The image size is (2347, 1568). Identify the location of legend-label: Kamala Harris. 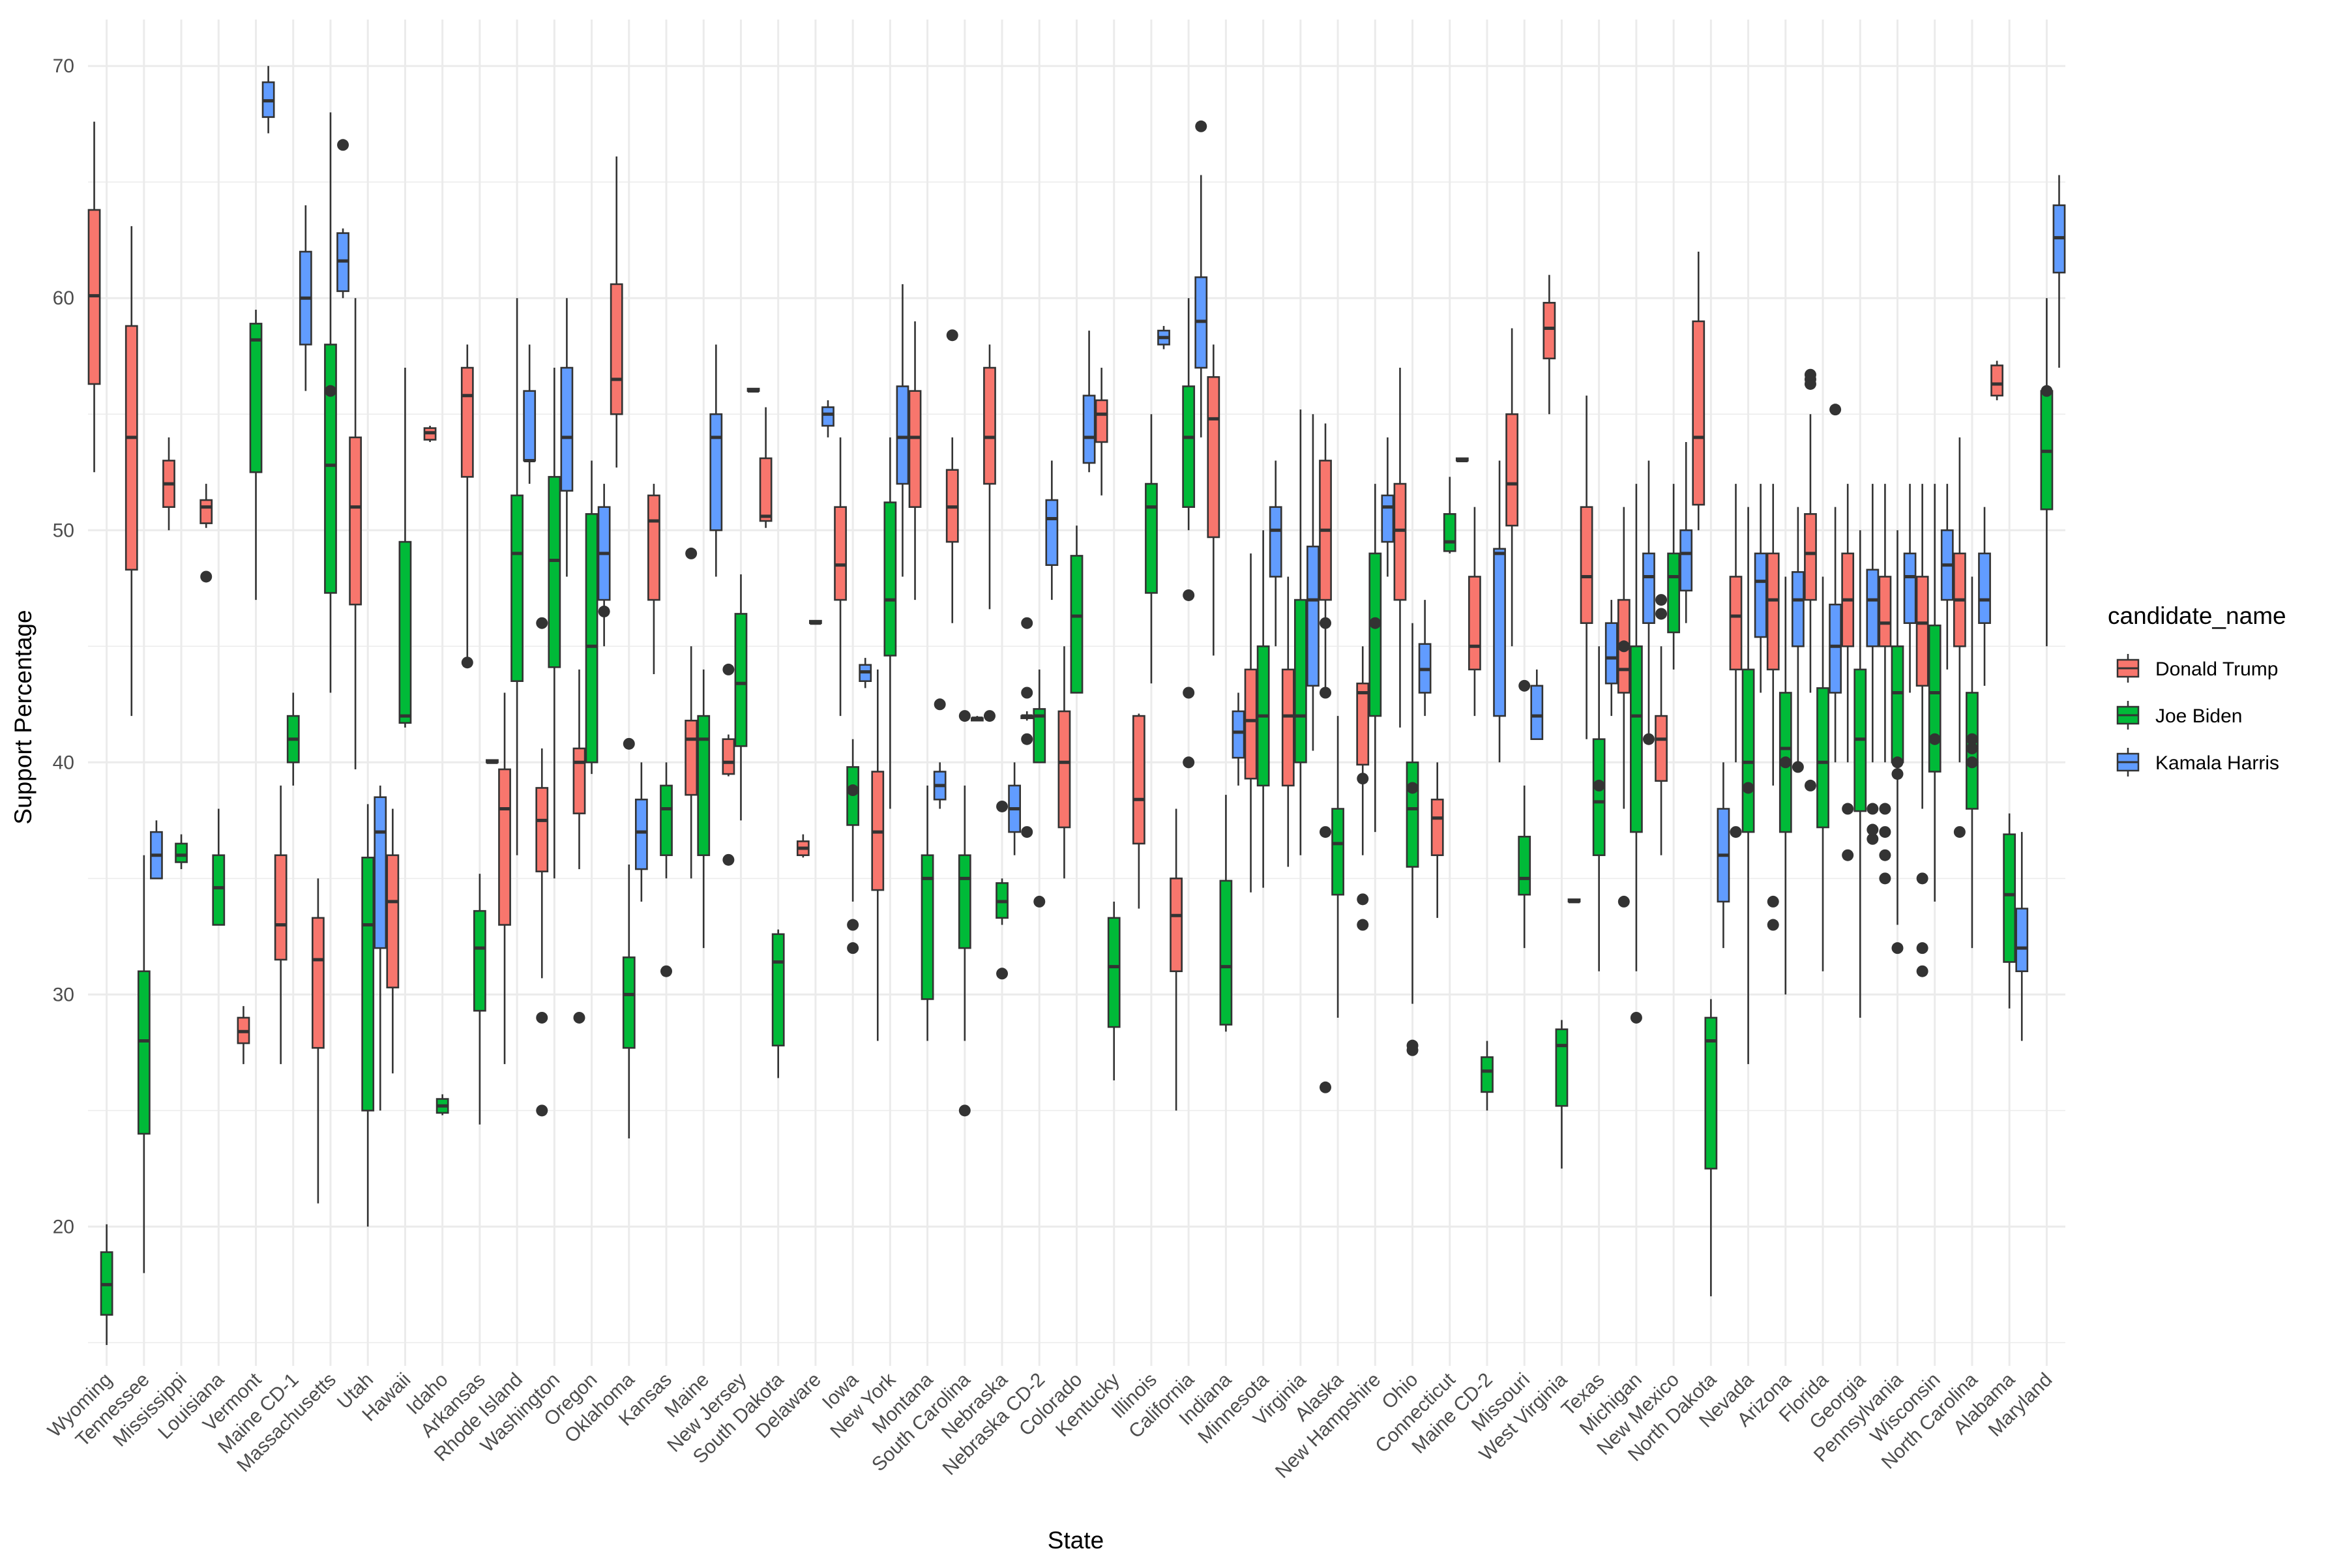
(2217, 763).